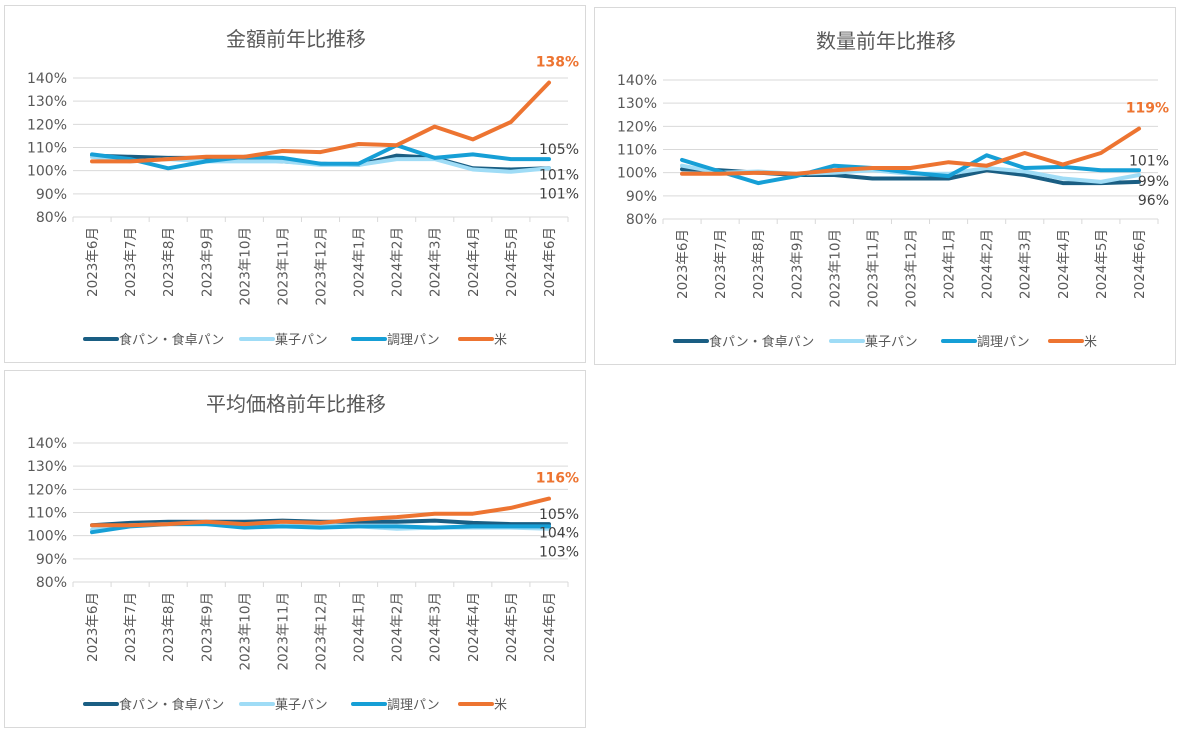 This screenshot has height=731, width=1179. I want to click on chart-title: 金額前年比推移, so click(296, 39).